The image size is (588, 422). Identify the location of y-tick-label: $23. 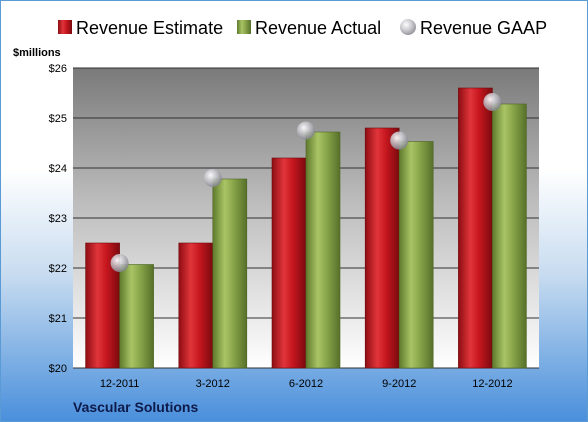
(58, 219).